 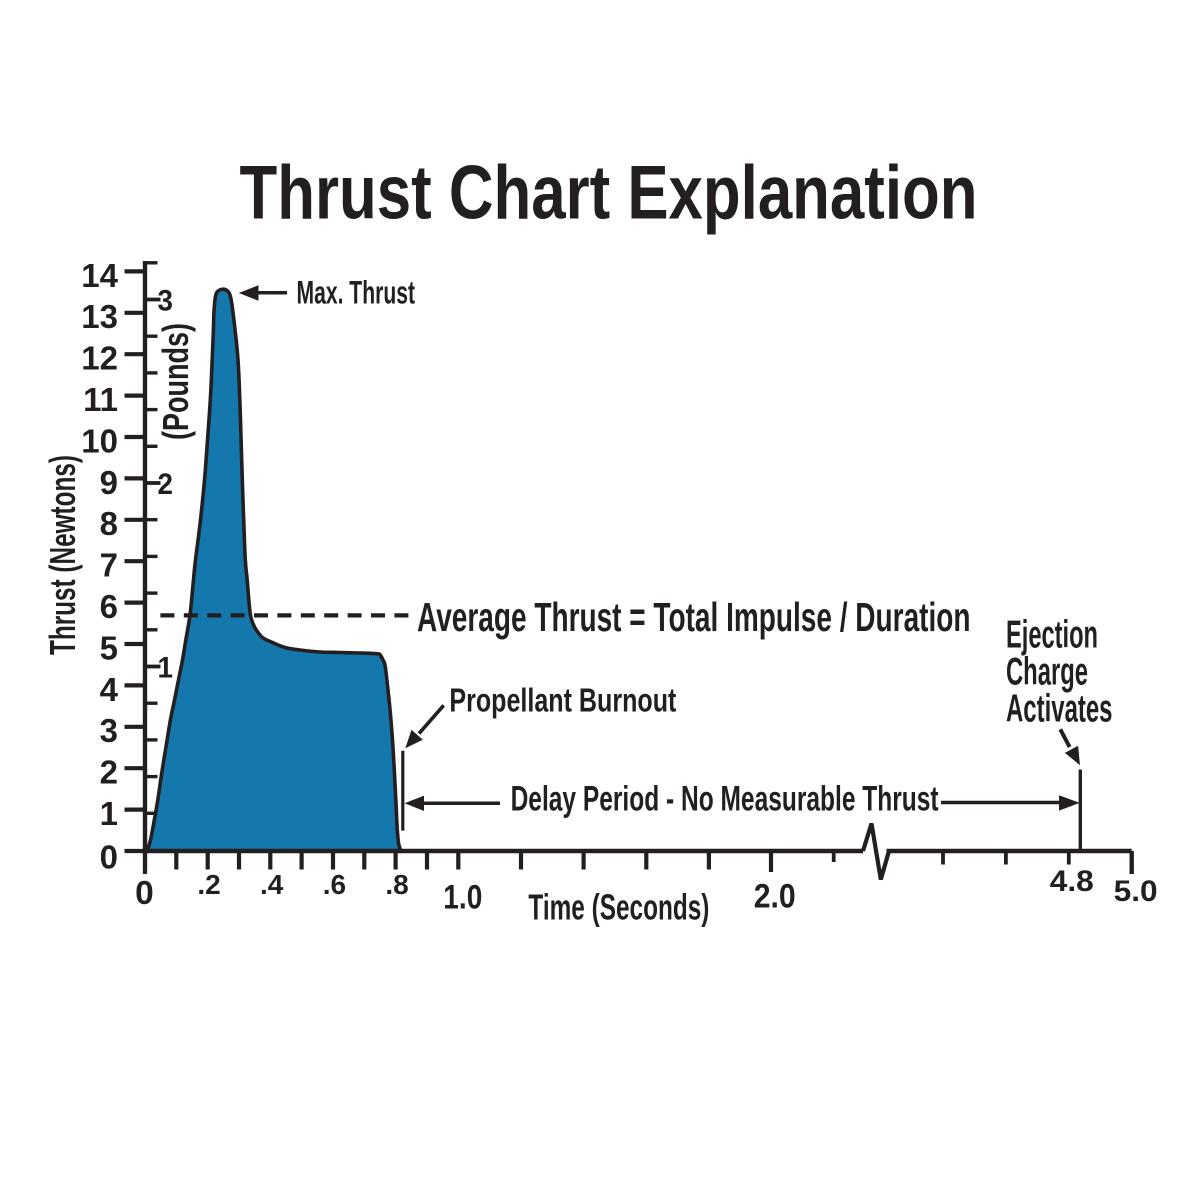 I want to click on svg-text: 14, so click(x=99, y=275).